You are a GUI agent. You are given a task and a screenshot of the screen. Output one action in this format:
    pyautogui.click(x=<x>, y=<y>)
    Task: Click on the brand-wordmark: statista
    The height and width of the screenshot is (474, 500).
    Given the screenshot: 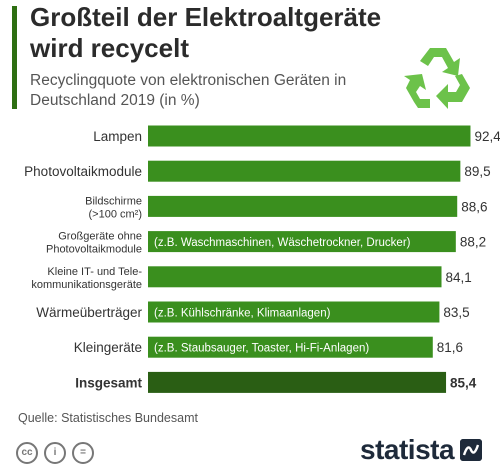 What is the action you would take?
    pyautogui.click(x=407, y=449)
    